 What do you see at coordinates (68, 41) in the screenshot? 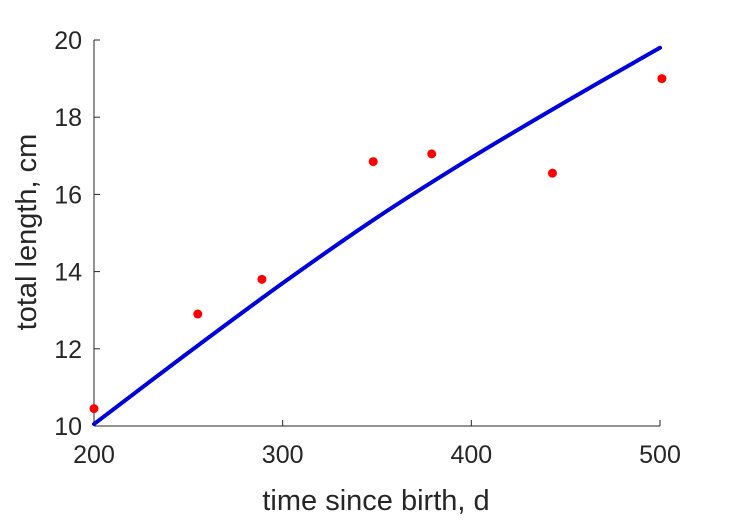
I see `y-tick-label: 20` at bounding box center [68, 41].